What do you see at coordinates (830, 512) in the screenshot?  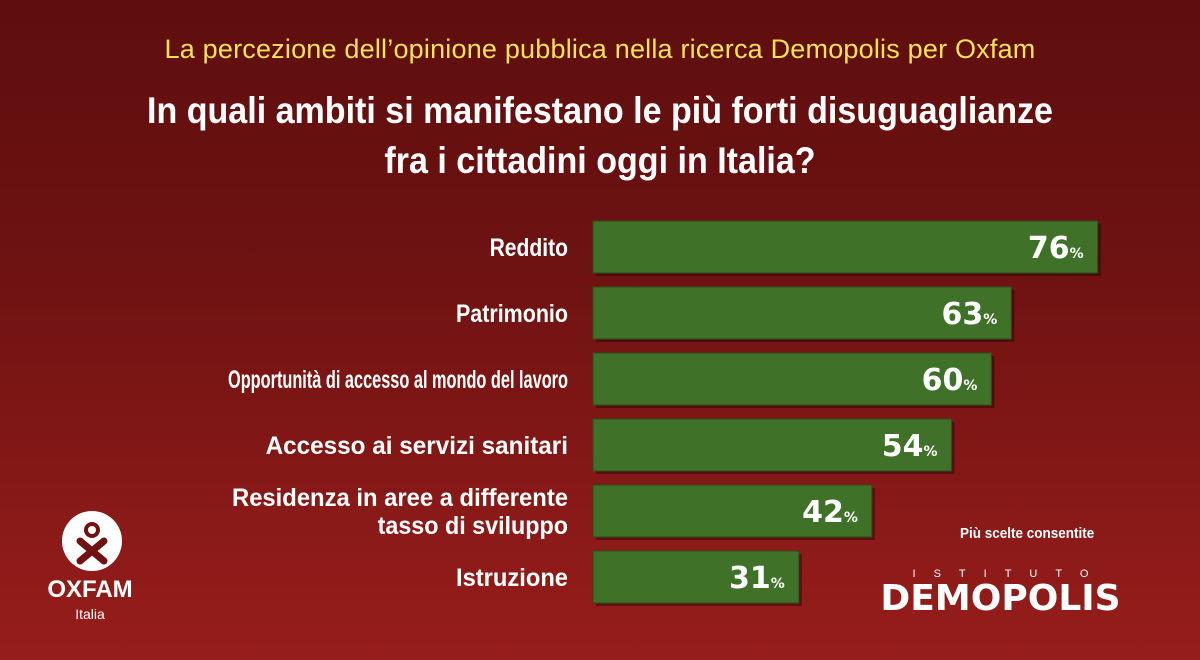 I see `data-label: 42%` at bounding box center [830, 512].